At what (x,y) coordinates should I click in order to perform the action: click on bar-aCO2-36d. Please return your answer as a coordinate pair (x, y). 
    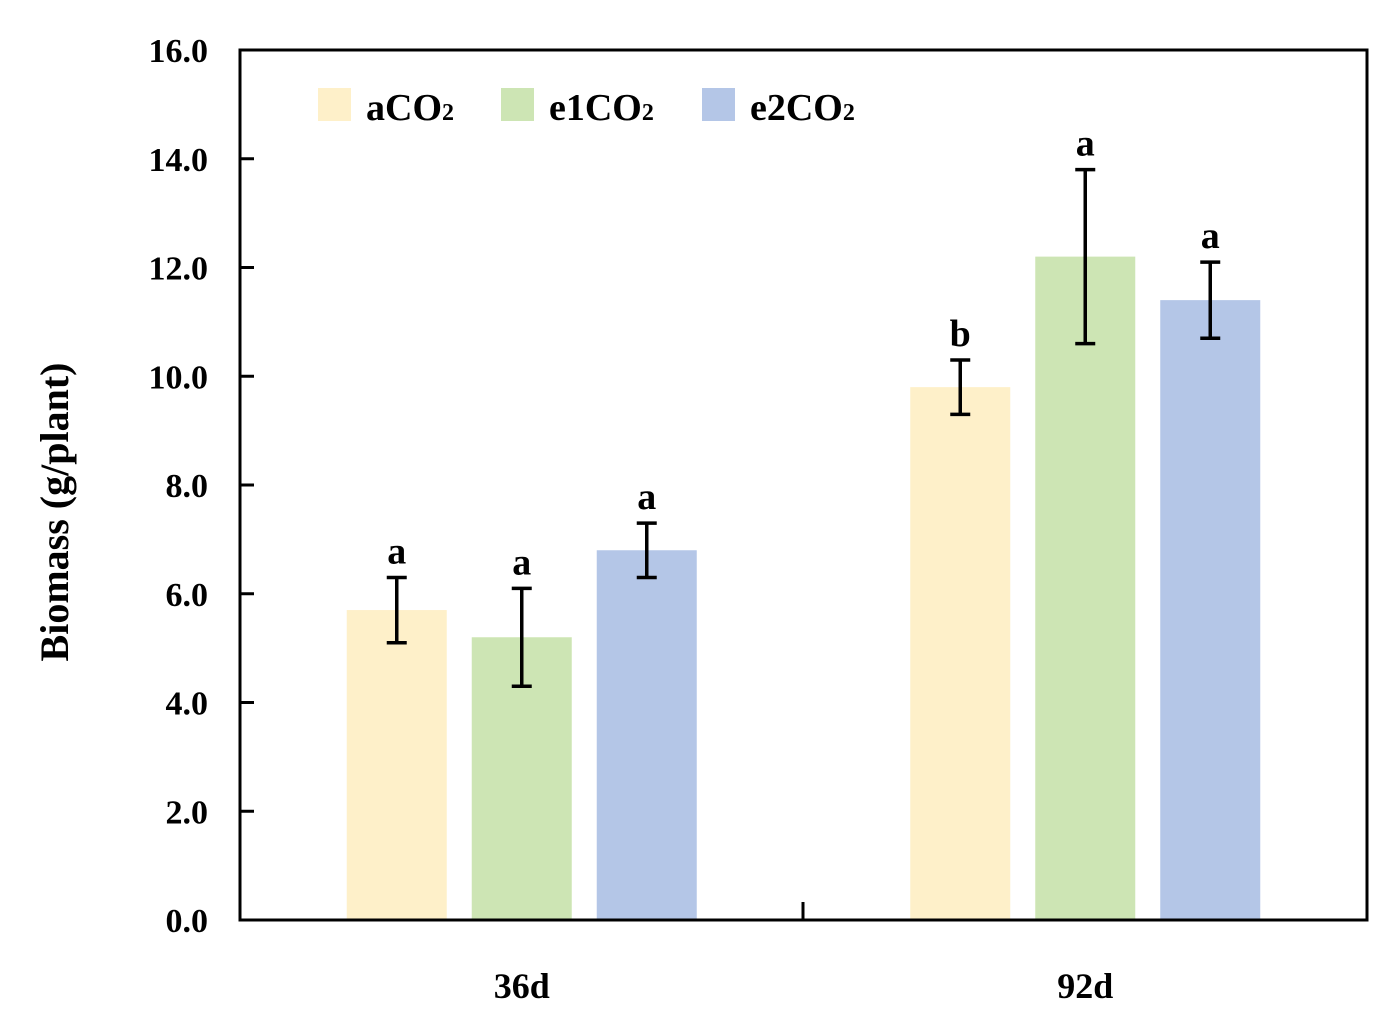
    Looking at the image, I should click on (396, 765).